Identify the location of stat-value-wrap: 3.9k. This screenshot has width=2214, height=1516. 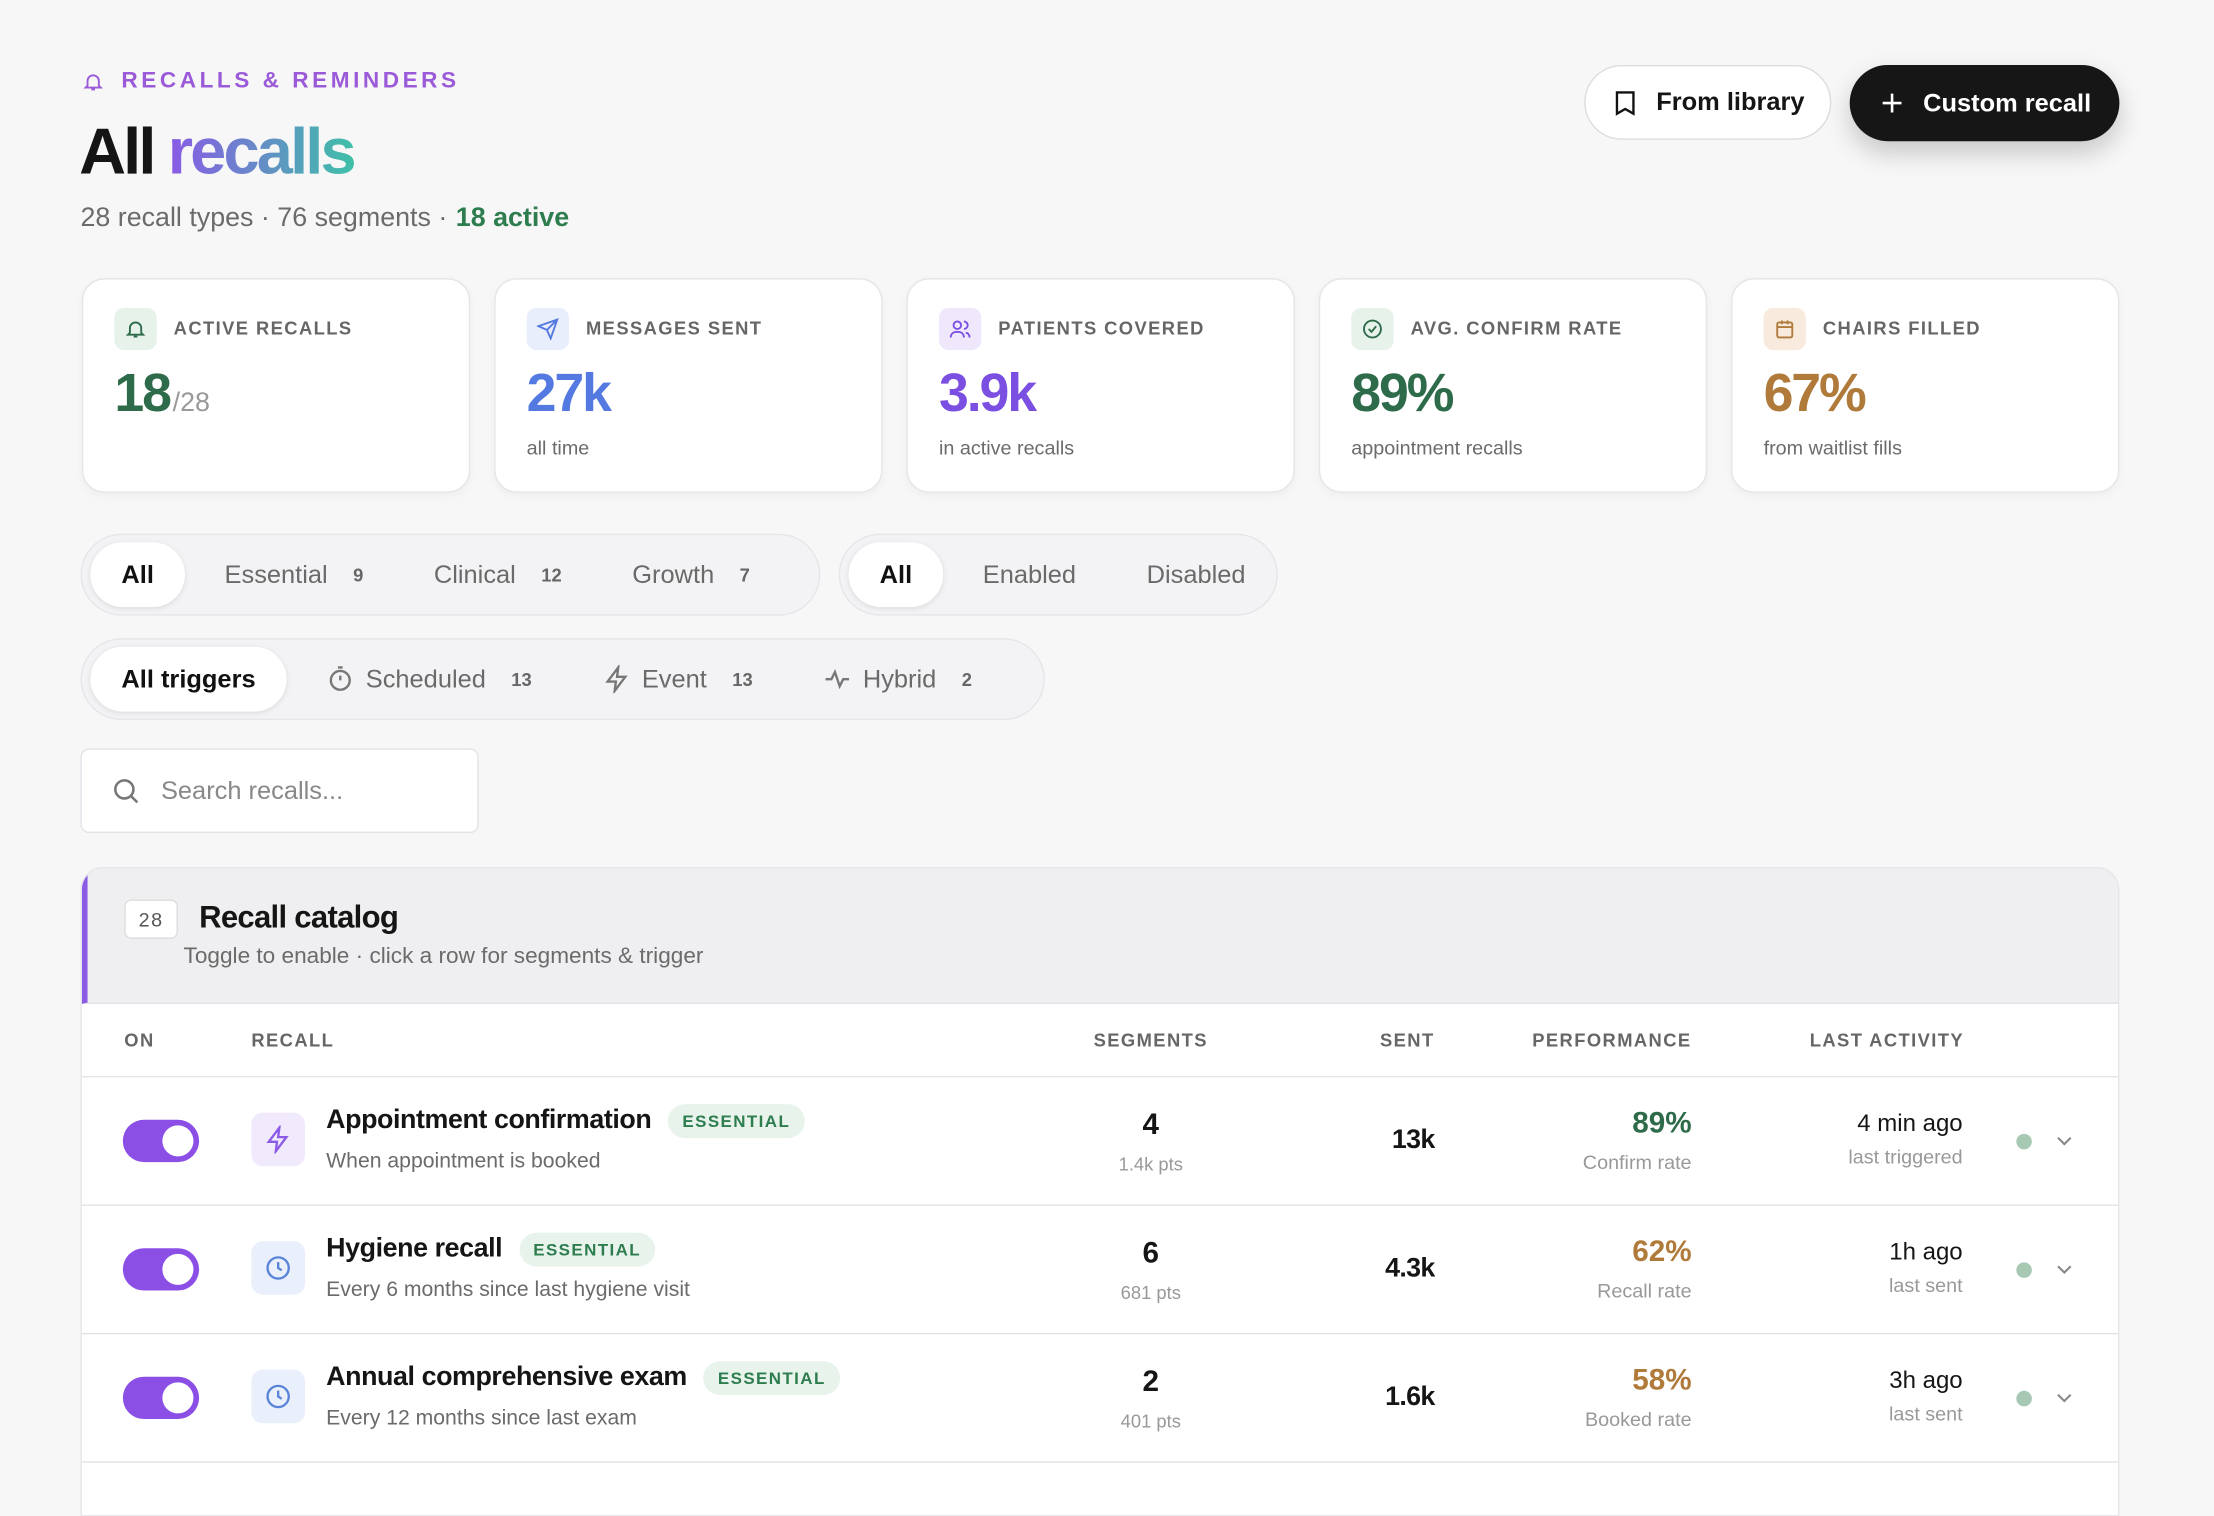
(988, 394).